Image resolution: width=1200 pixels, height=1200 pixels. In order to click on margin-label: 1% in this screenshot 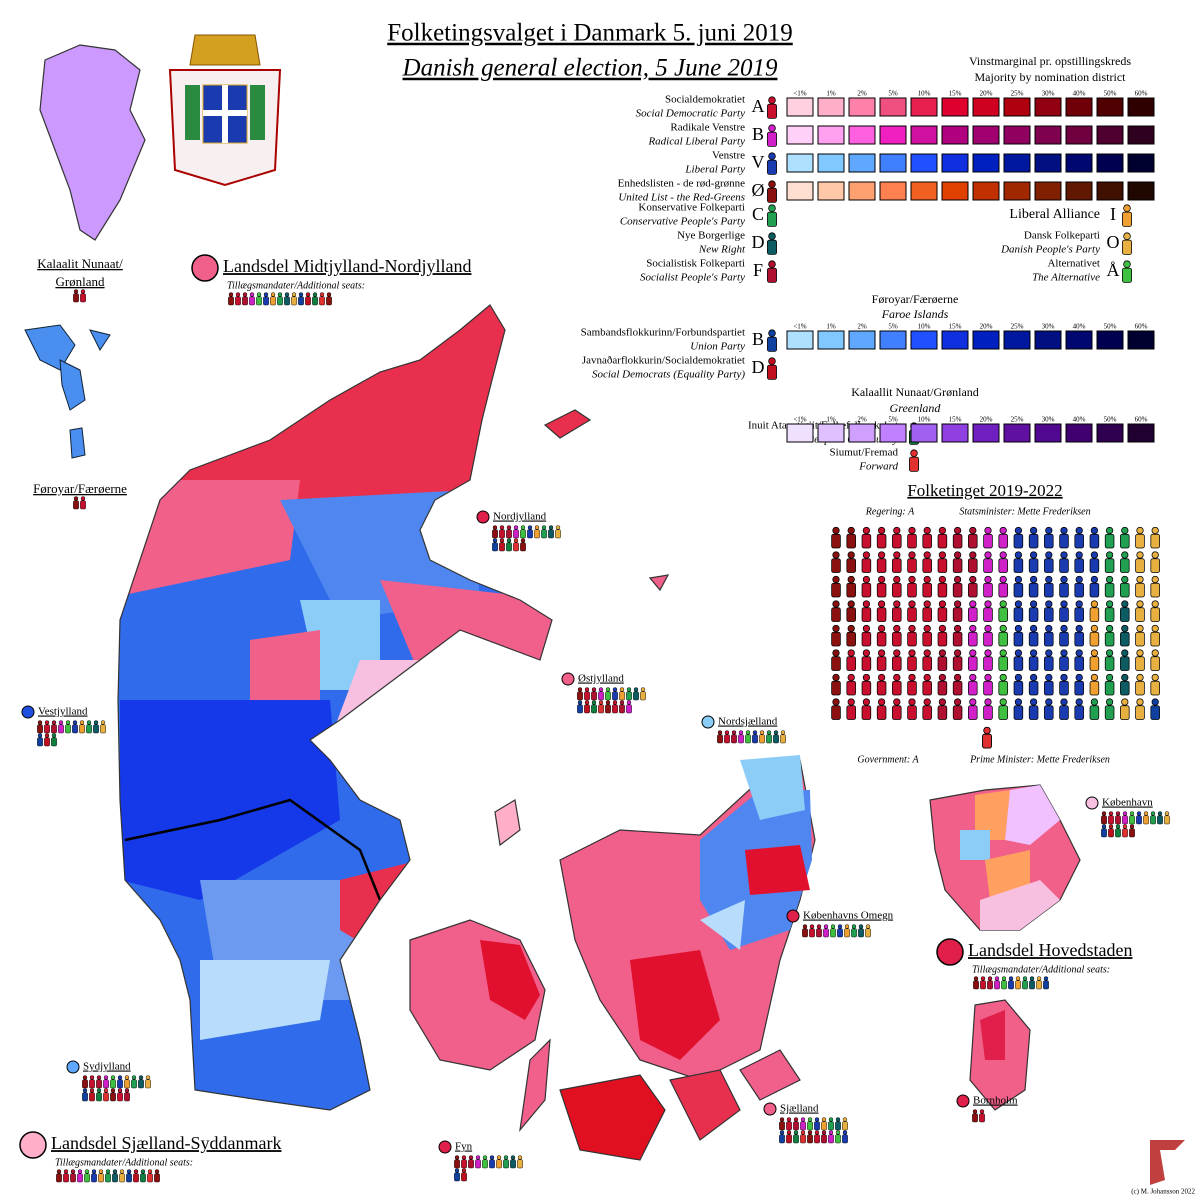, I will do `click(831, 420)`.